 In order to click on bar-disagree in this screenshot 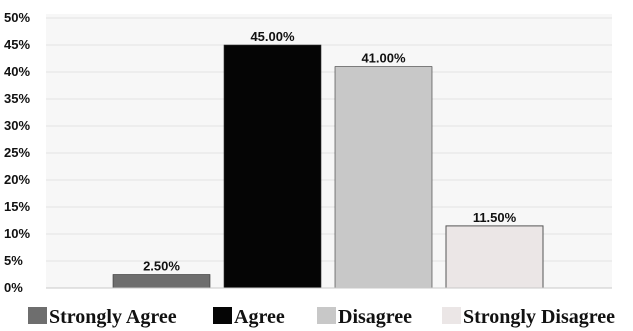, I will do `click(383, 177)`.